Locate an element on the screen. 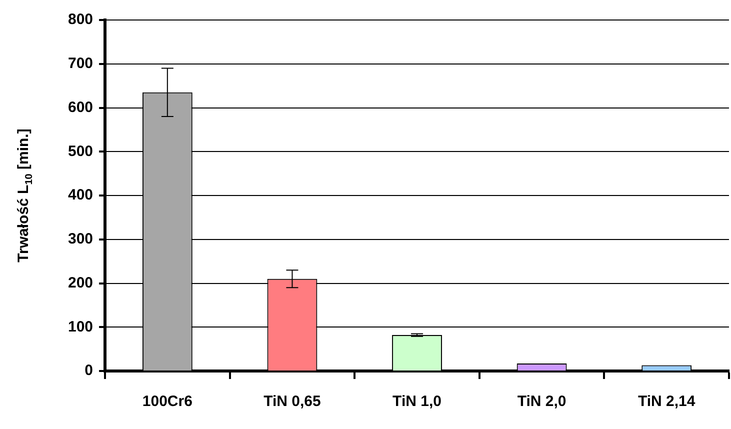 The height and width of the screenshot is (429, 731). x-tick-label: TiN 2,14 is located at coordinates (667, 401).